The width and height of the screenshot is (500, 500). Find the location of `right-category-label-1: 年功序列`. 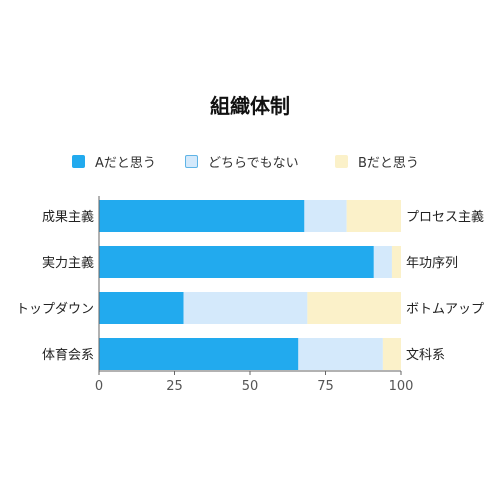

right-category-label-1: 年功序列 is located at coordinates (432, 263).